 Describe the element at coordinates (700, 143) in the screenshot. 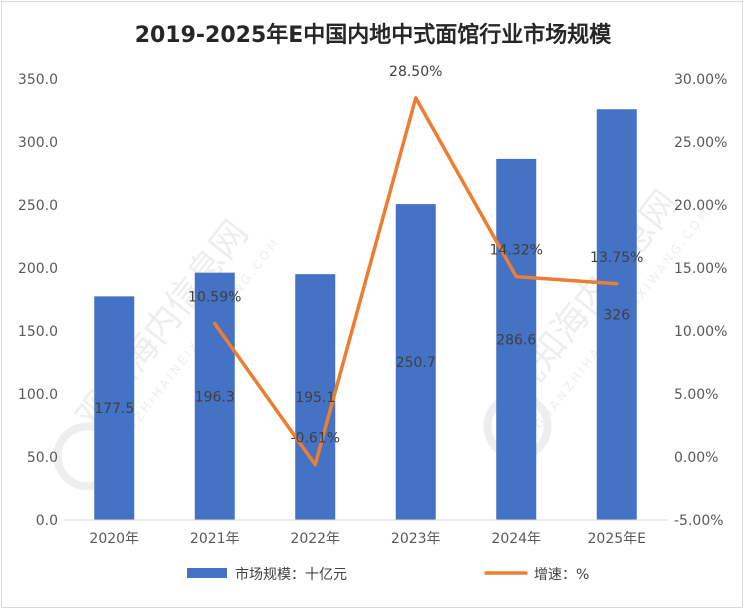

I see `y-right-tick-label: 25.00%` at that location.